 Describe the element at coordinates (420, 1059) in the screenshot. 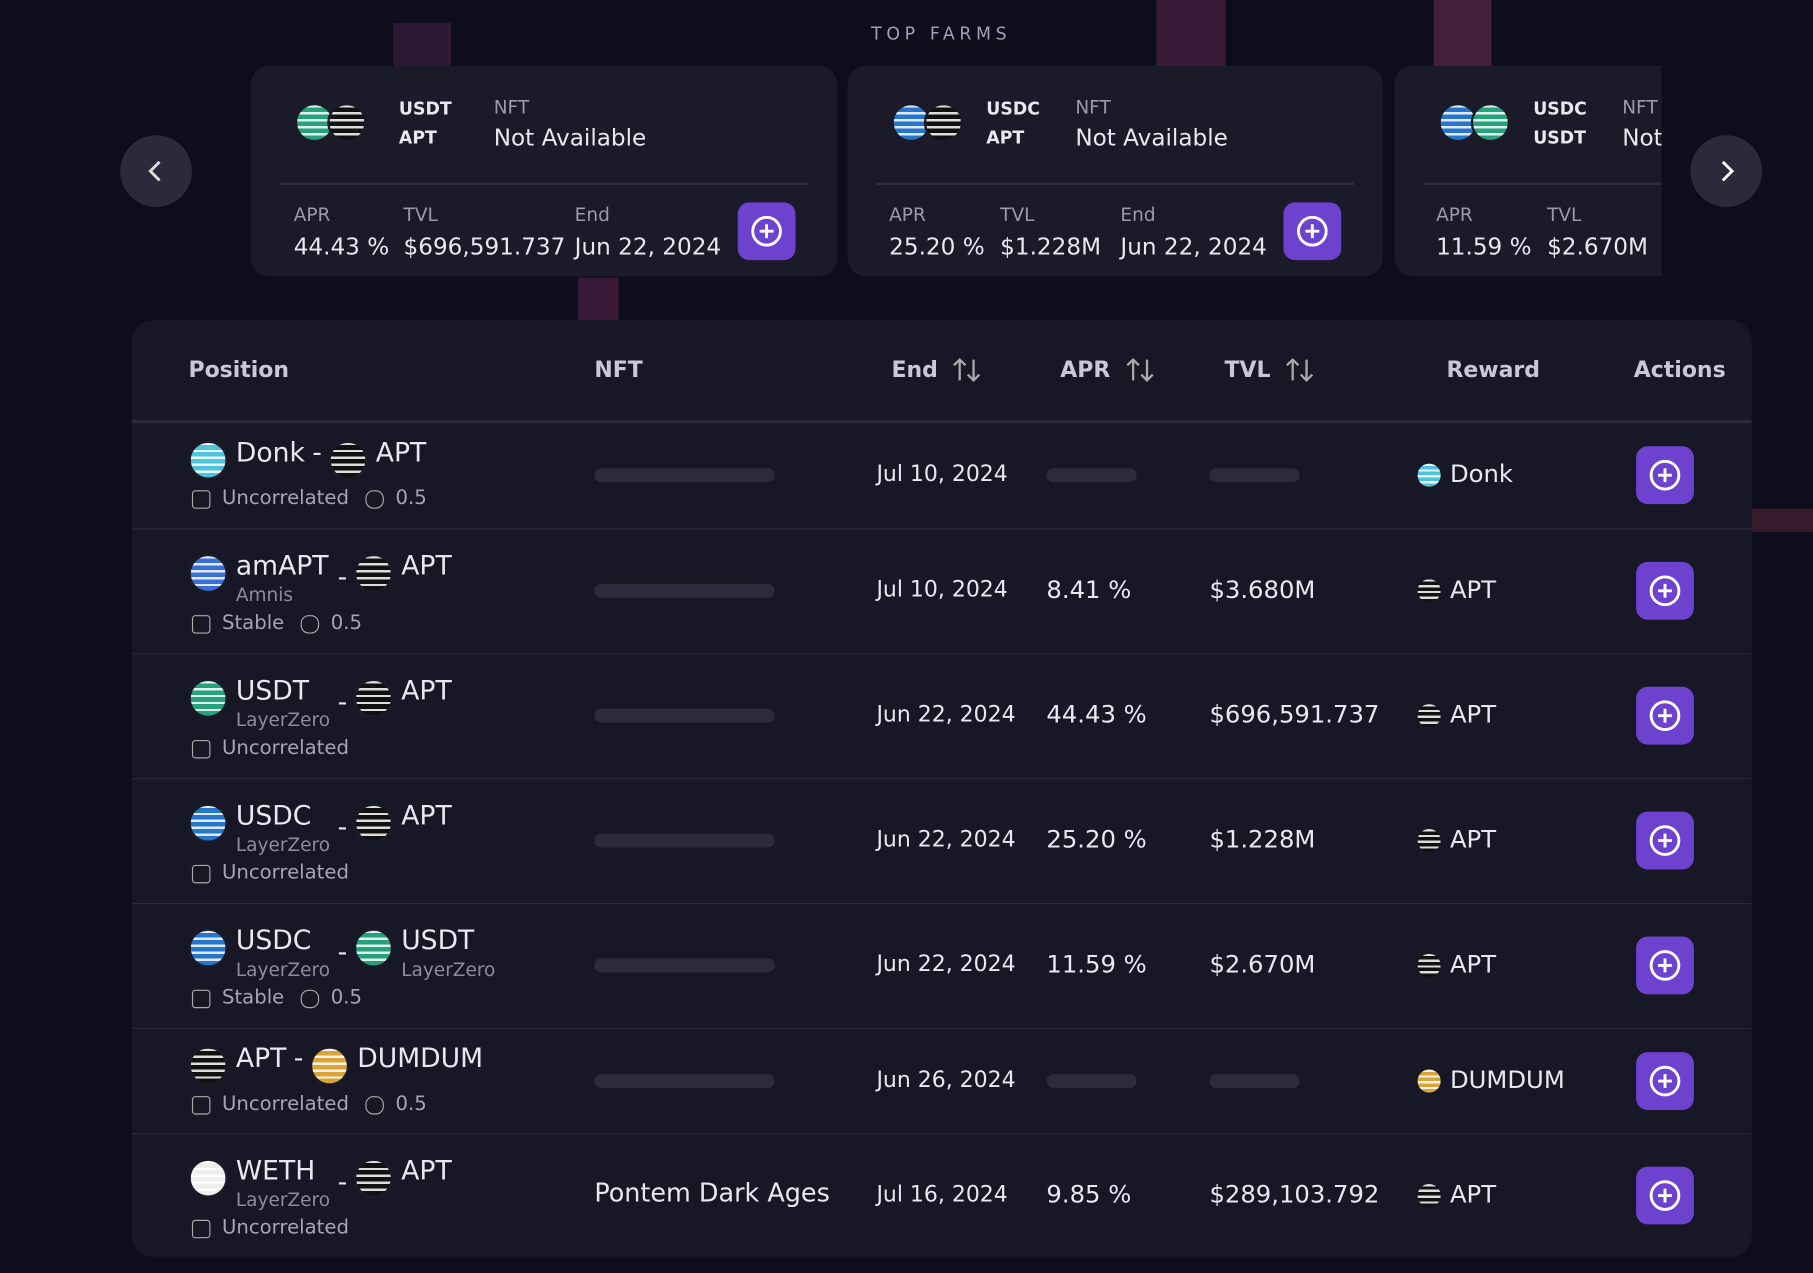

I see `token-name: DUMDUM` at that location.